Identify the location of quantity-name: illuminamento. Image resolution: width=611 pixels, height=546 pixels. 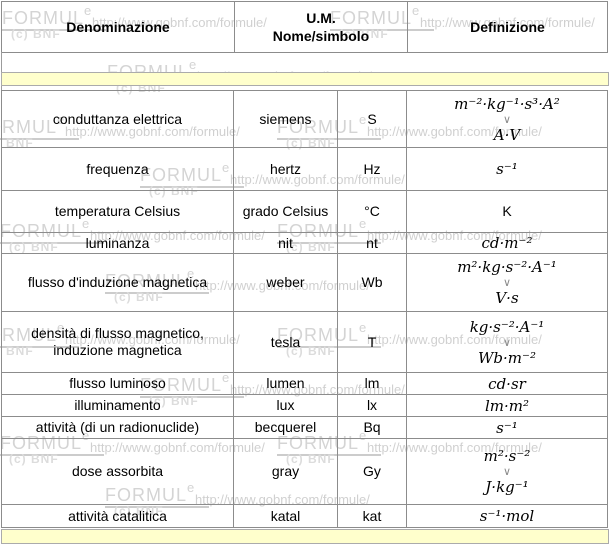
(117, 405).